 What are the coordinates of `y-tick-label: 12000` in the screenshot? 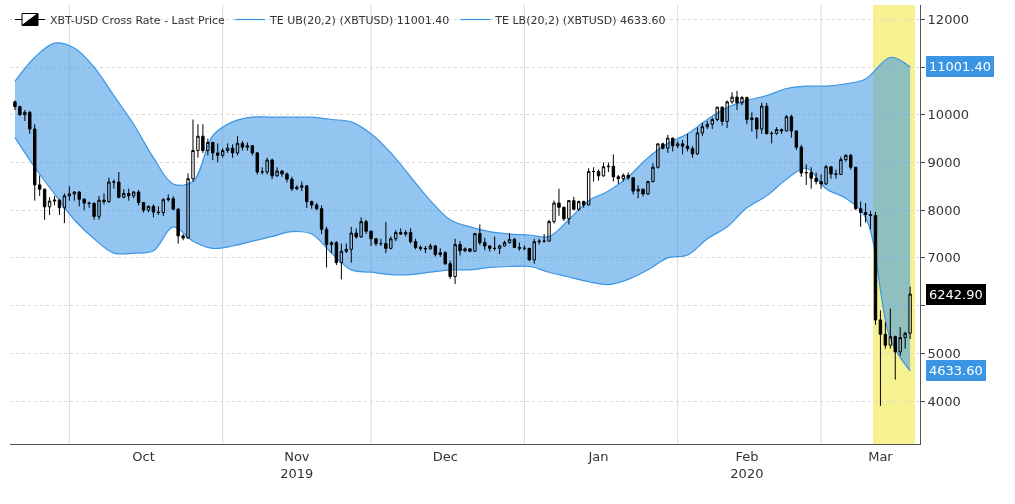 It's located at (948, 19).